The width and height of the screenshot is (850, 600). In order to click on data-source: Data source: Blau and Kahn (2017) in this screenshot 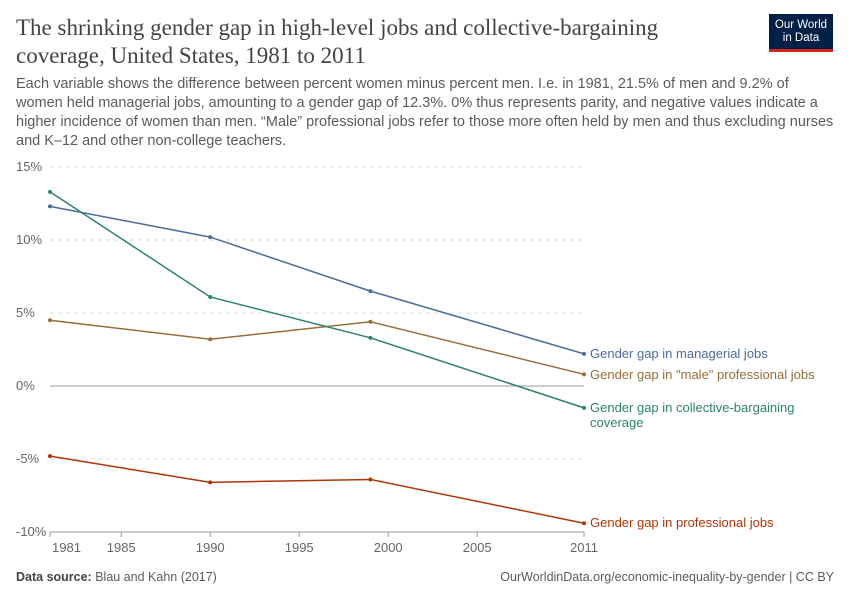, I will do `click(116, 577)`.